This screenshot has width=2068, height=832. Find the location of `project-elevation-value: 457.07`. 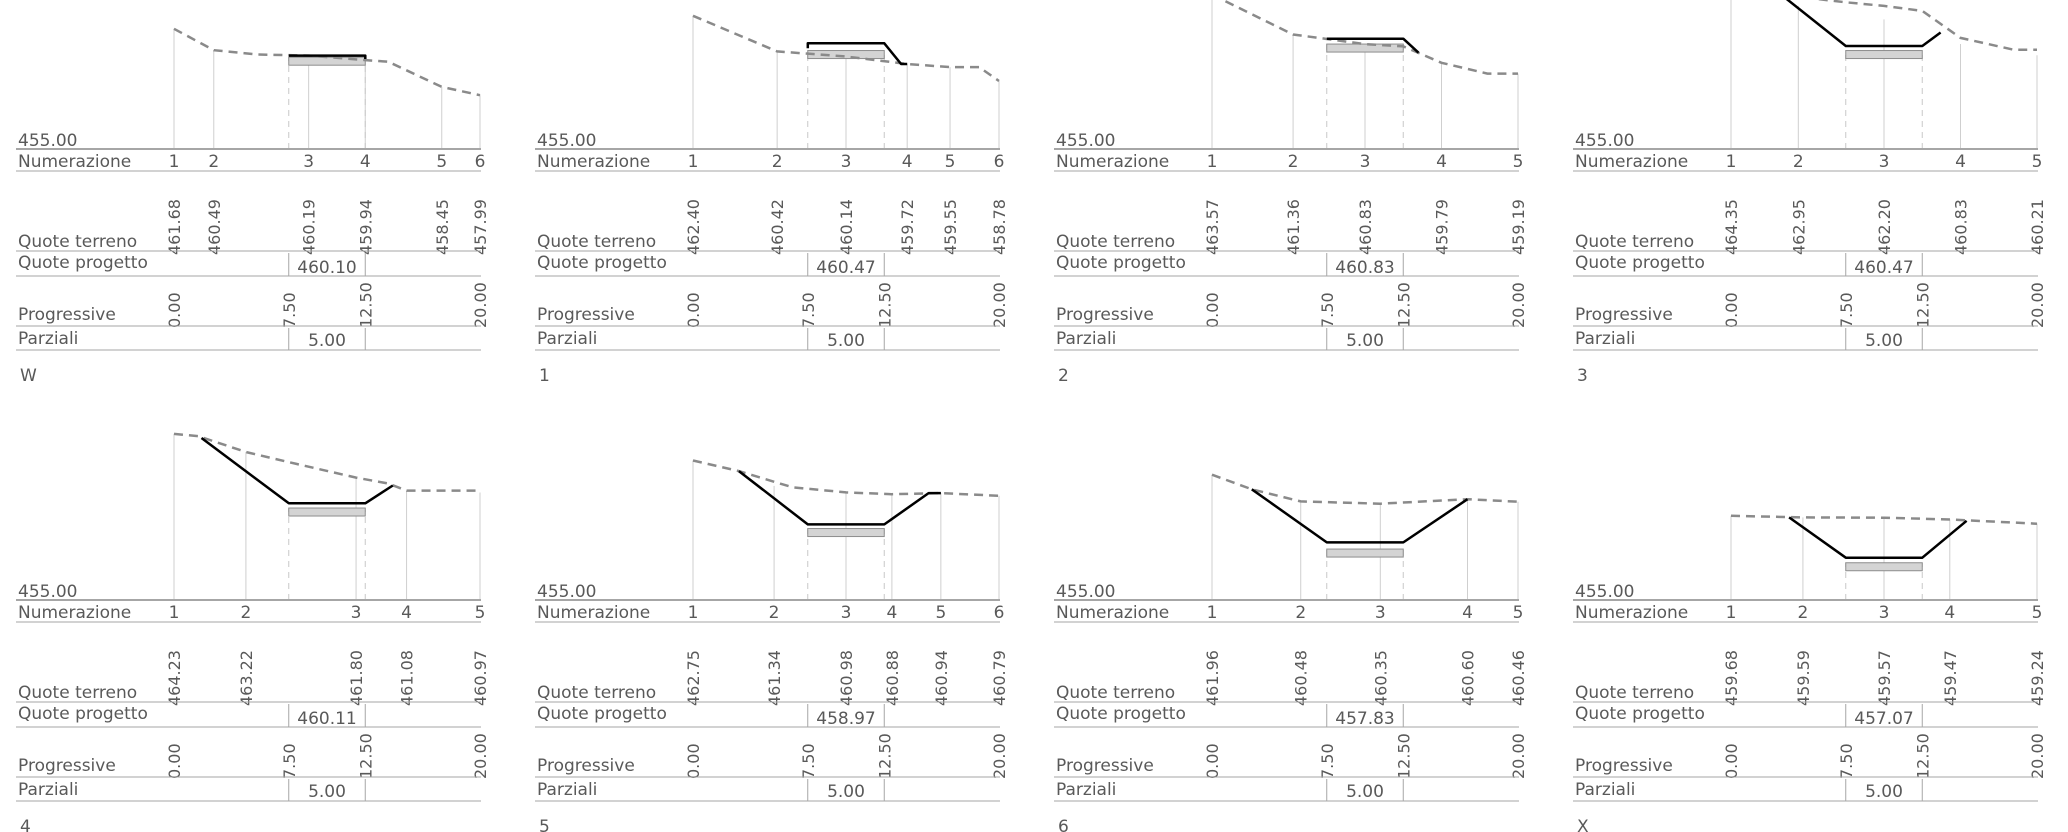

project-elevation-value: 457.07 is located at coordinates (1883, 719).